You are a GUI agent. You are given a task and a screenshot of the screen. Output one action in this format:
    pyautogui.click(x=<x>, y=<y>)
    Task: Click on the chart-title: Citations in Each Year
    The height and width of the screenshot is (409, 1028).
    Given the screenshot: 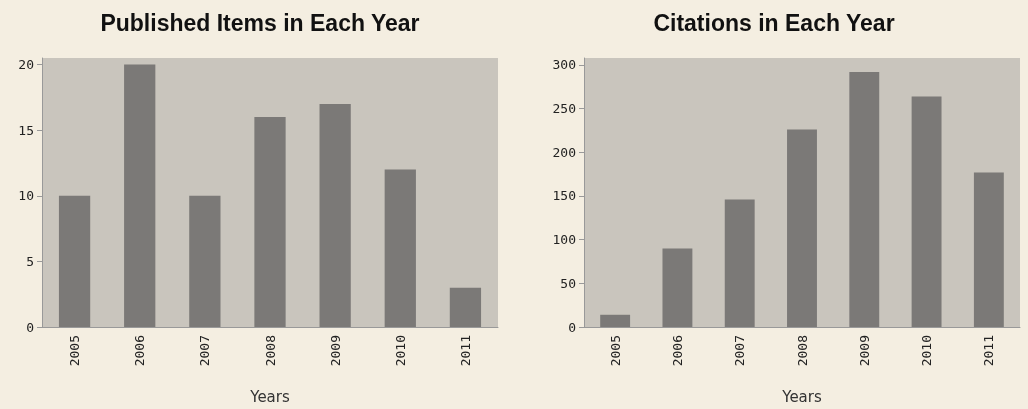 What is the action you would take?
    pyautogui.click(x=774, y=22)
    